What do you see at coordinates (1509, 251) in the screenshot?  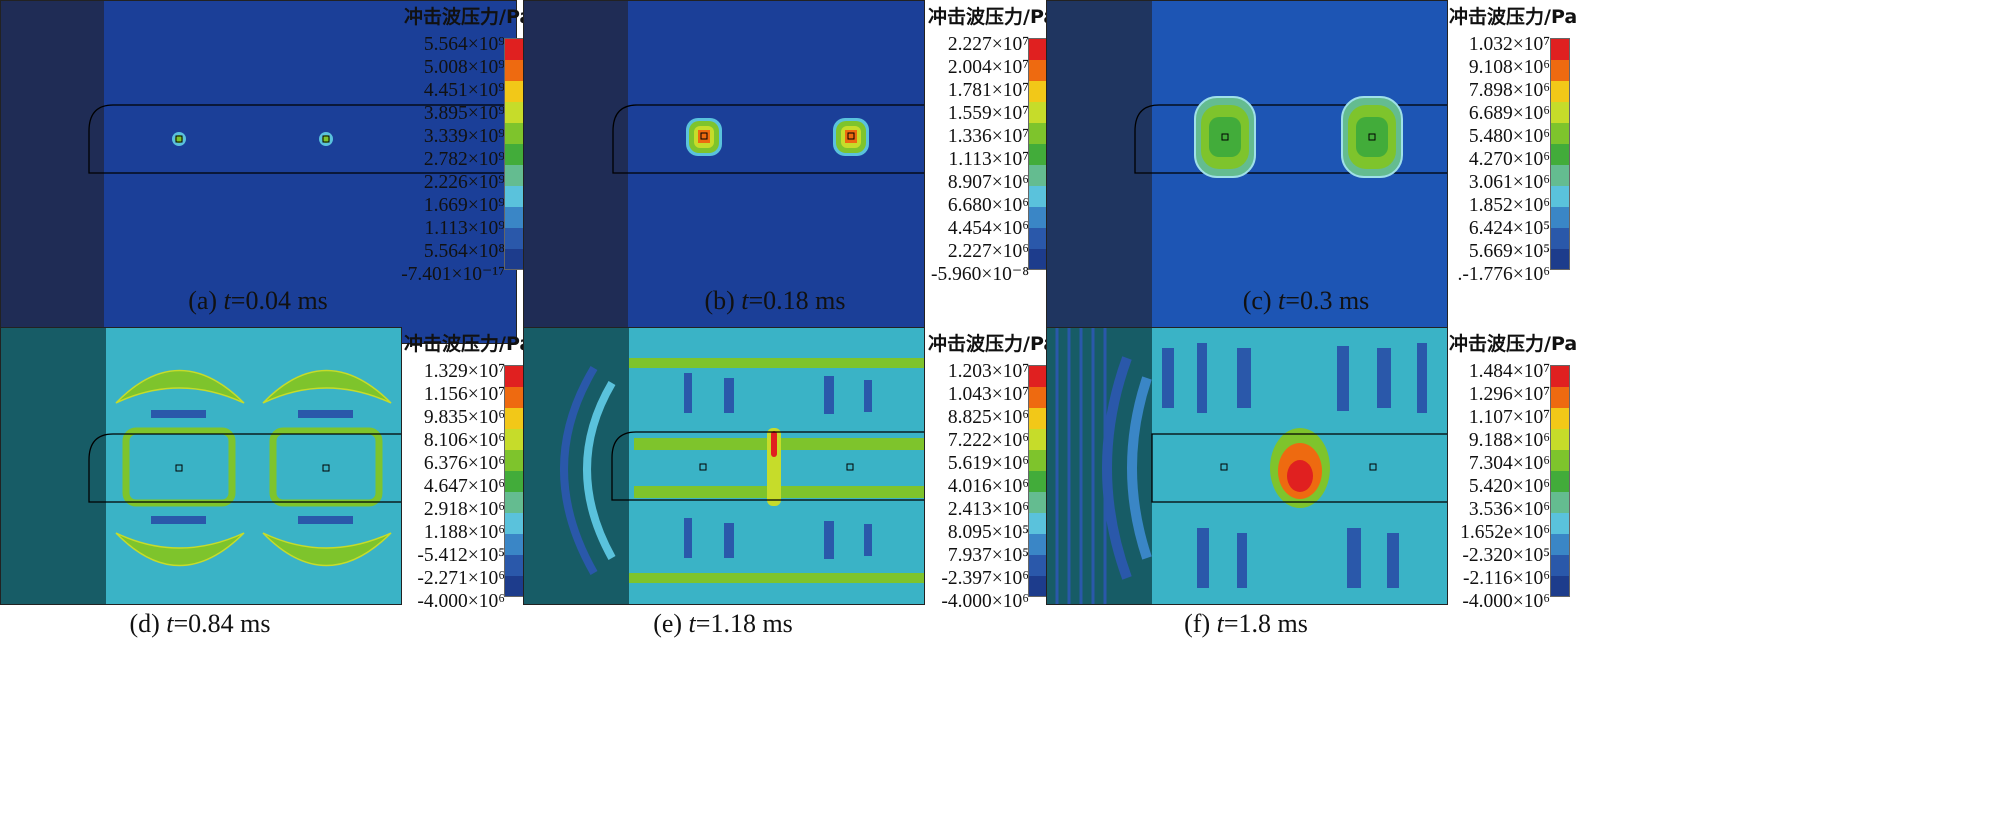 I see `tick-c-9: 5.669×10⁵` at bounding box center [1509, 251].